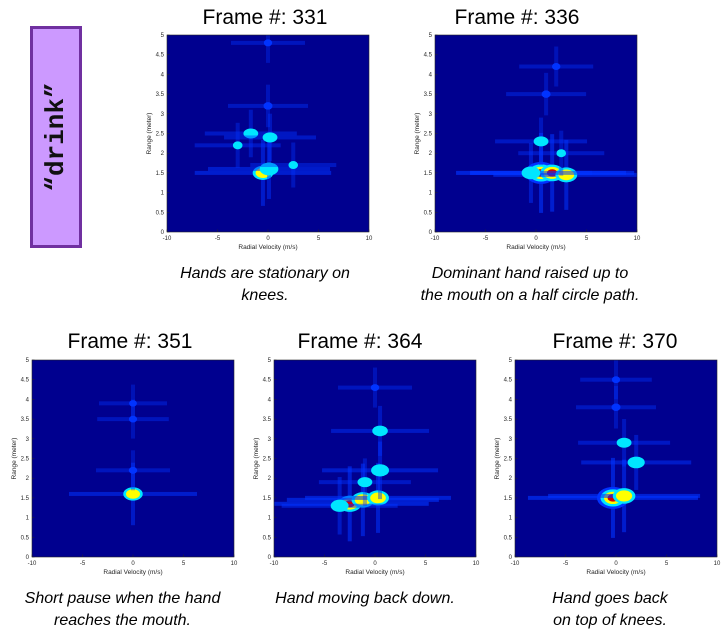 This screenshot has height=635, width=726. I want to click on caption-370: Hand goes back on top of knees., so click(610, 610).